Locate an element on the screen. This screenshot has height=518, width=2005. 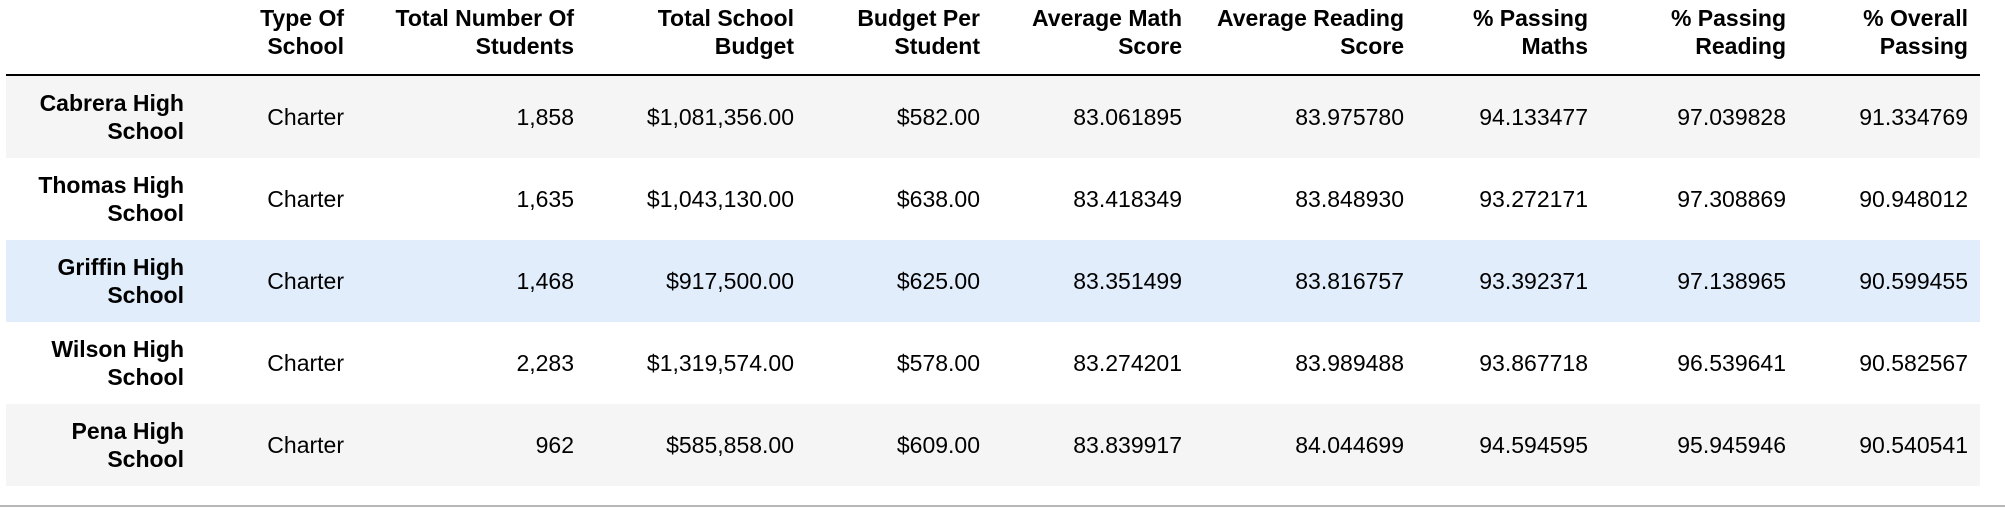
cell-students: 1,858 is located at coordinates (545, 117).